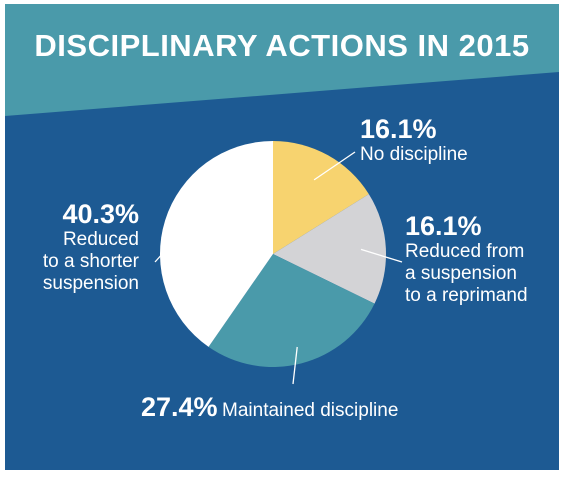 This screenshot has height=478, width=564. I want to click on data-label-category-line: suspension, so click(90, 283).